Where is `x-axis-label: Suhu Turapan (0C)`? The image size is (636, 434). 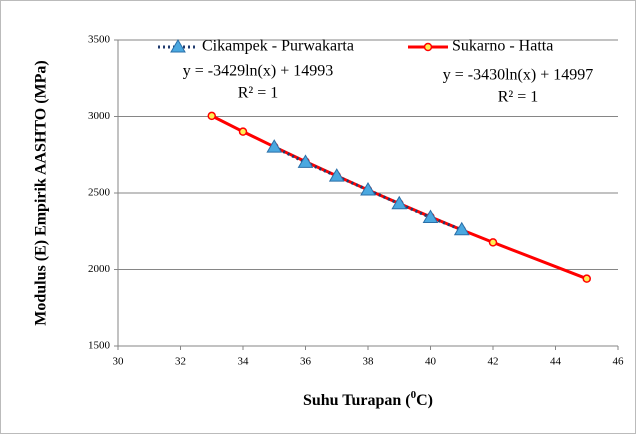 x-axis-label: Suhu Turapan (0C) is located at coordinates (368, 399).